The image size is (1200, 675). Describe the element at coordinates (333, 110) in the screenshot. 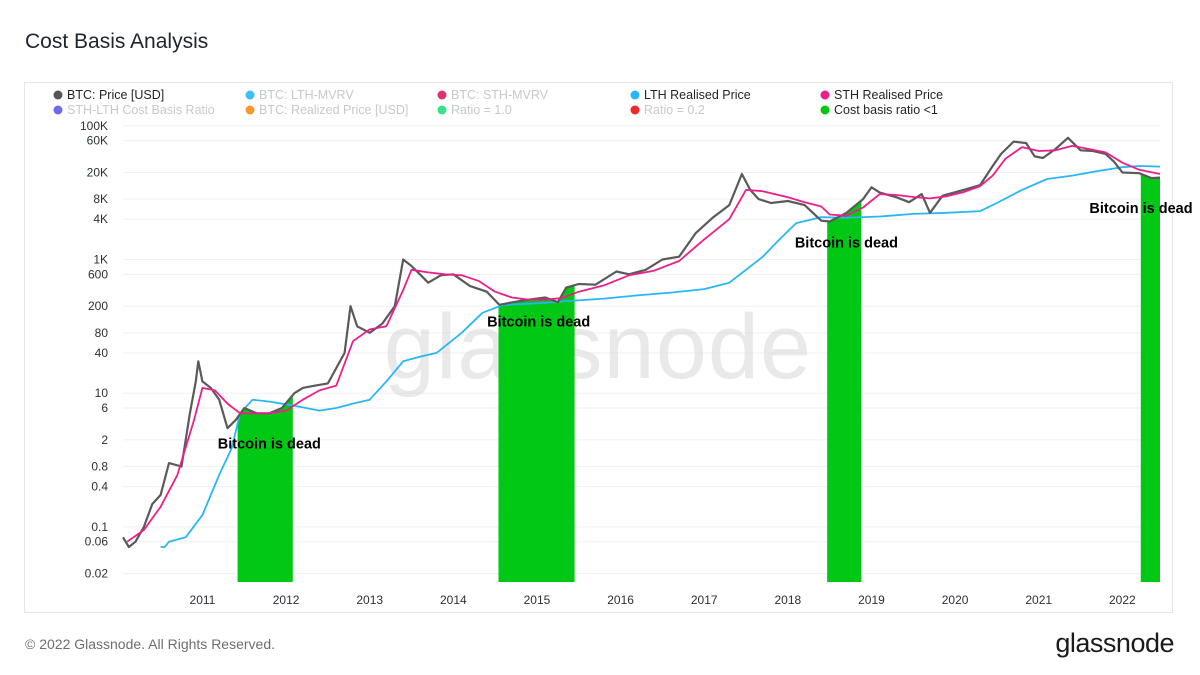

I see `legend-label: BTC: Realized Price [USD]` at that location.